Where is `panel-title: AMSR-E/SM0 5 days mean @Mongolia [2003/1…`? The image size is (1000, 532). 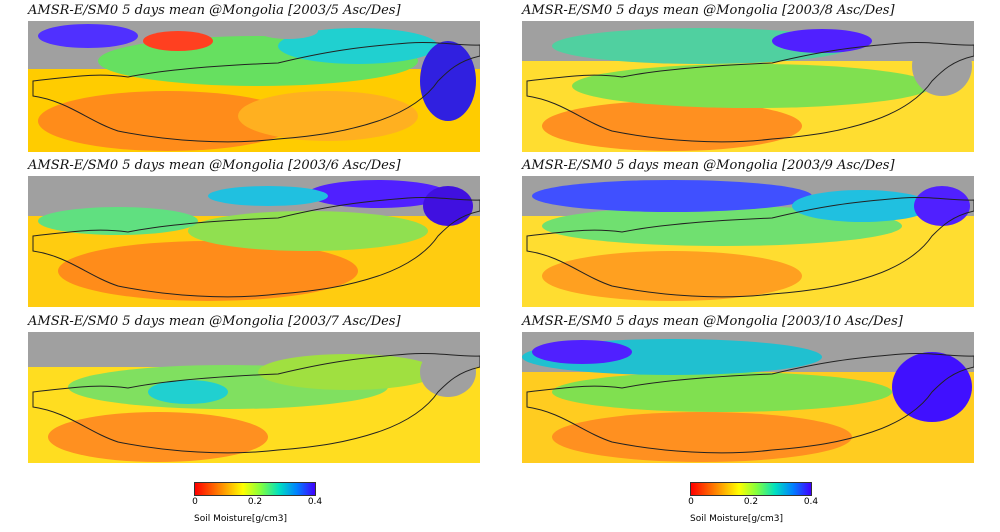 panel-title: AMSR-E/SM0 5 days mean @Mongolia [2003/1… is located at coordinates (712, 321).